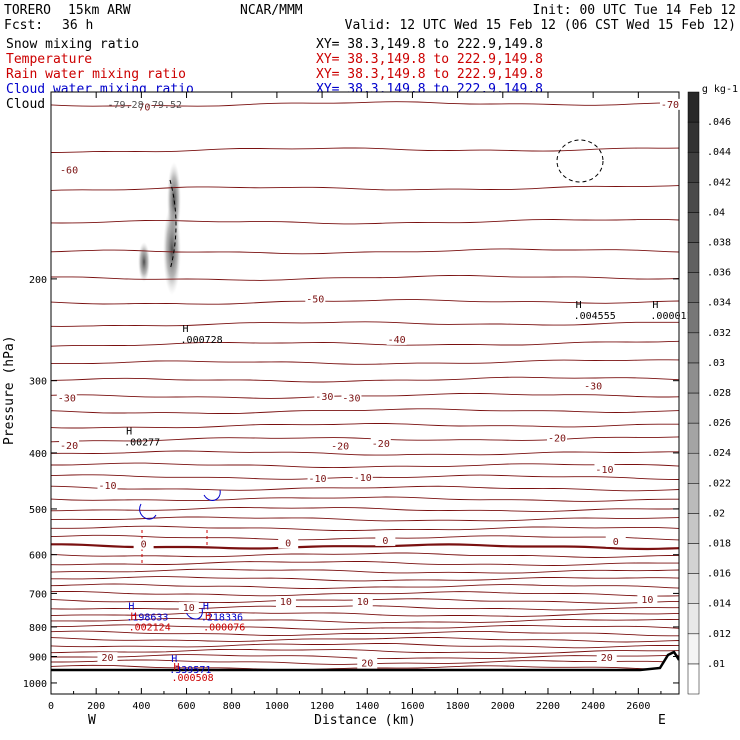  I want to click on x-tick-label: 0, so click(51, 706).